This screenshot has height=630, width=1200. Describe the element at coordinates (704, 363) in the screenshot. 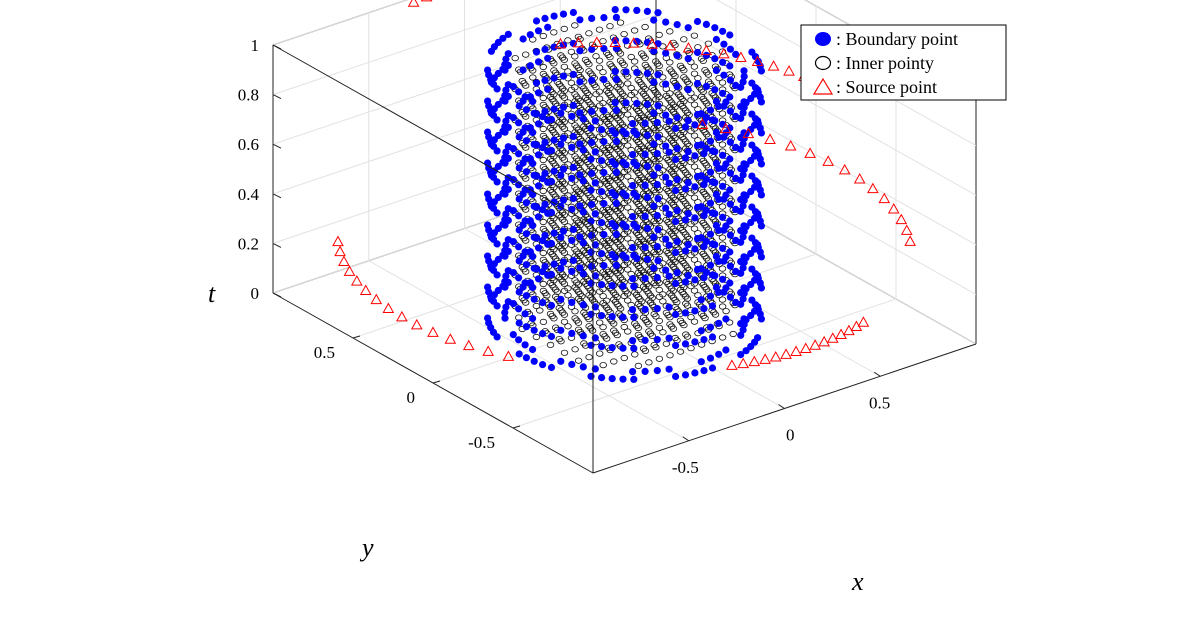

I see `gridline` at that location.